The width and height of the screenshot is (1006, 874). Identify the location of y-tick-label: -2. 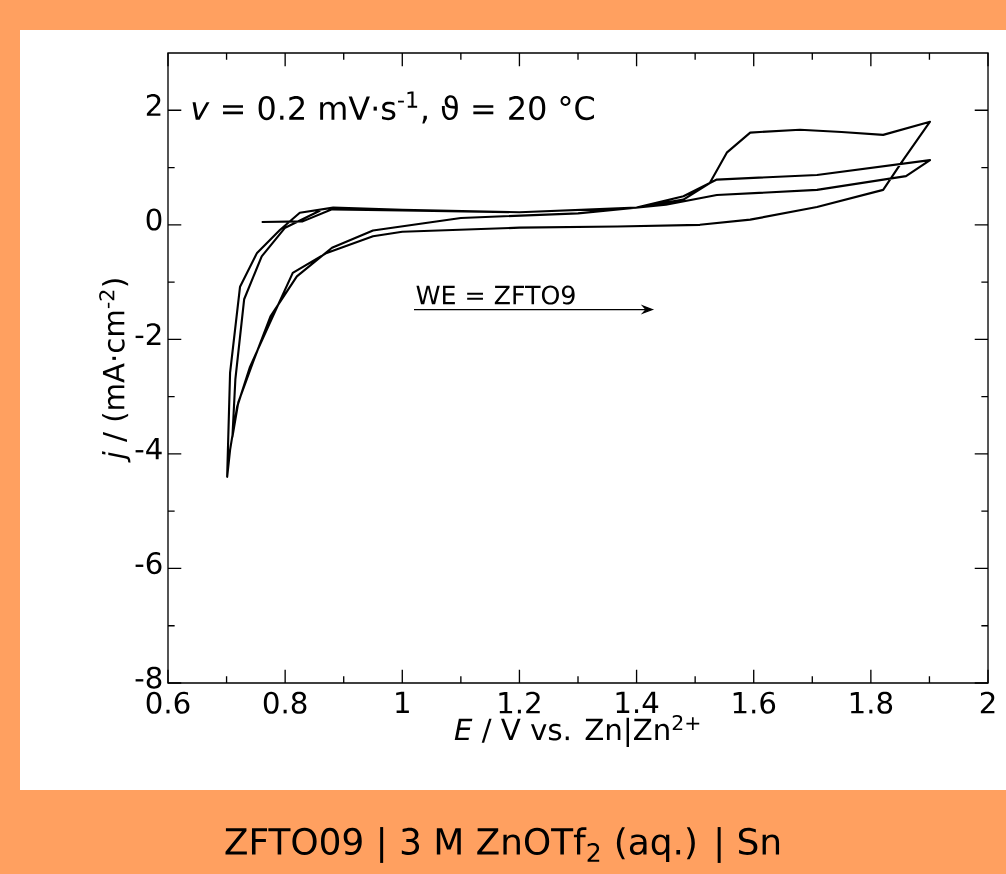
(148, 334).